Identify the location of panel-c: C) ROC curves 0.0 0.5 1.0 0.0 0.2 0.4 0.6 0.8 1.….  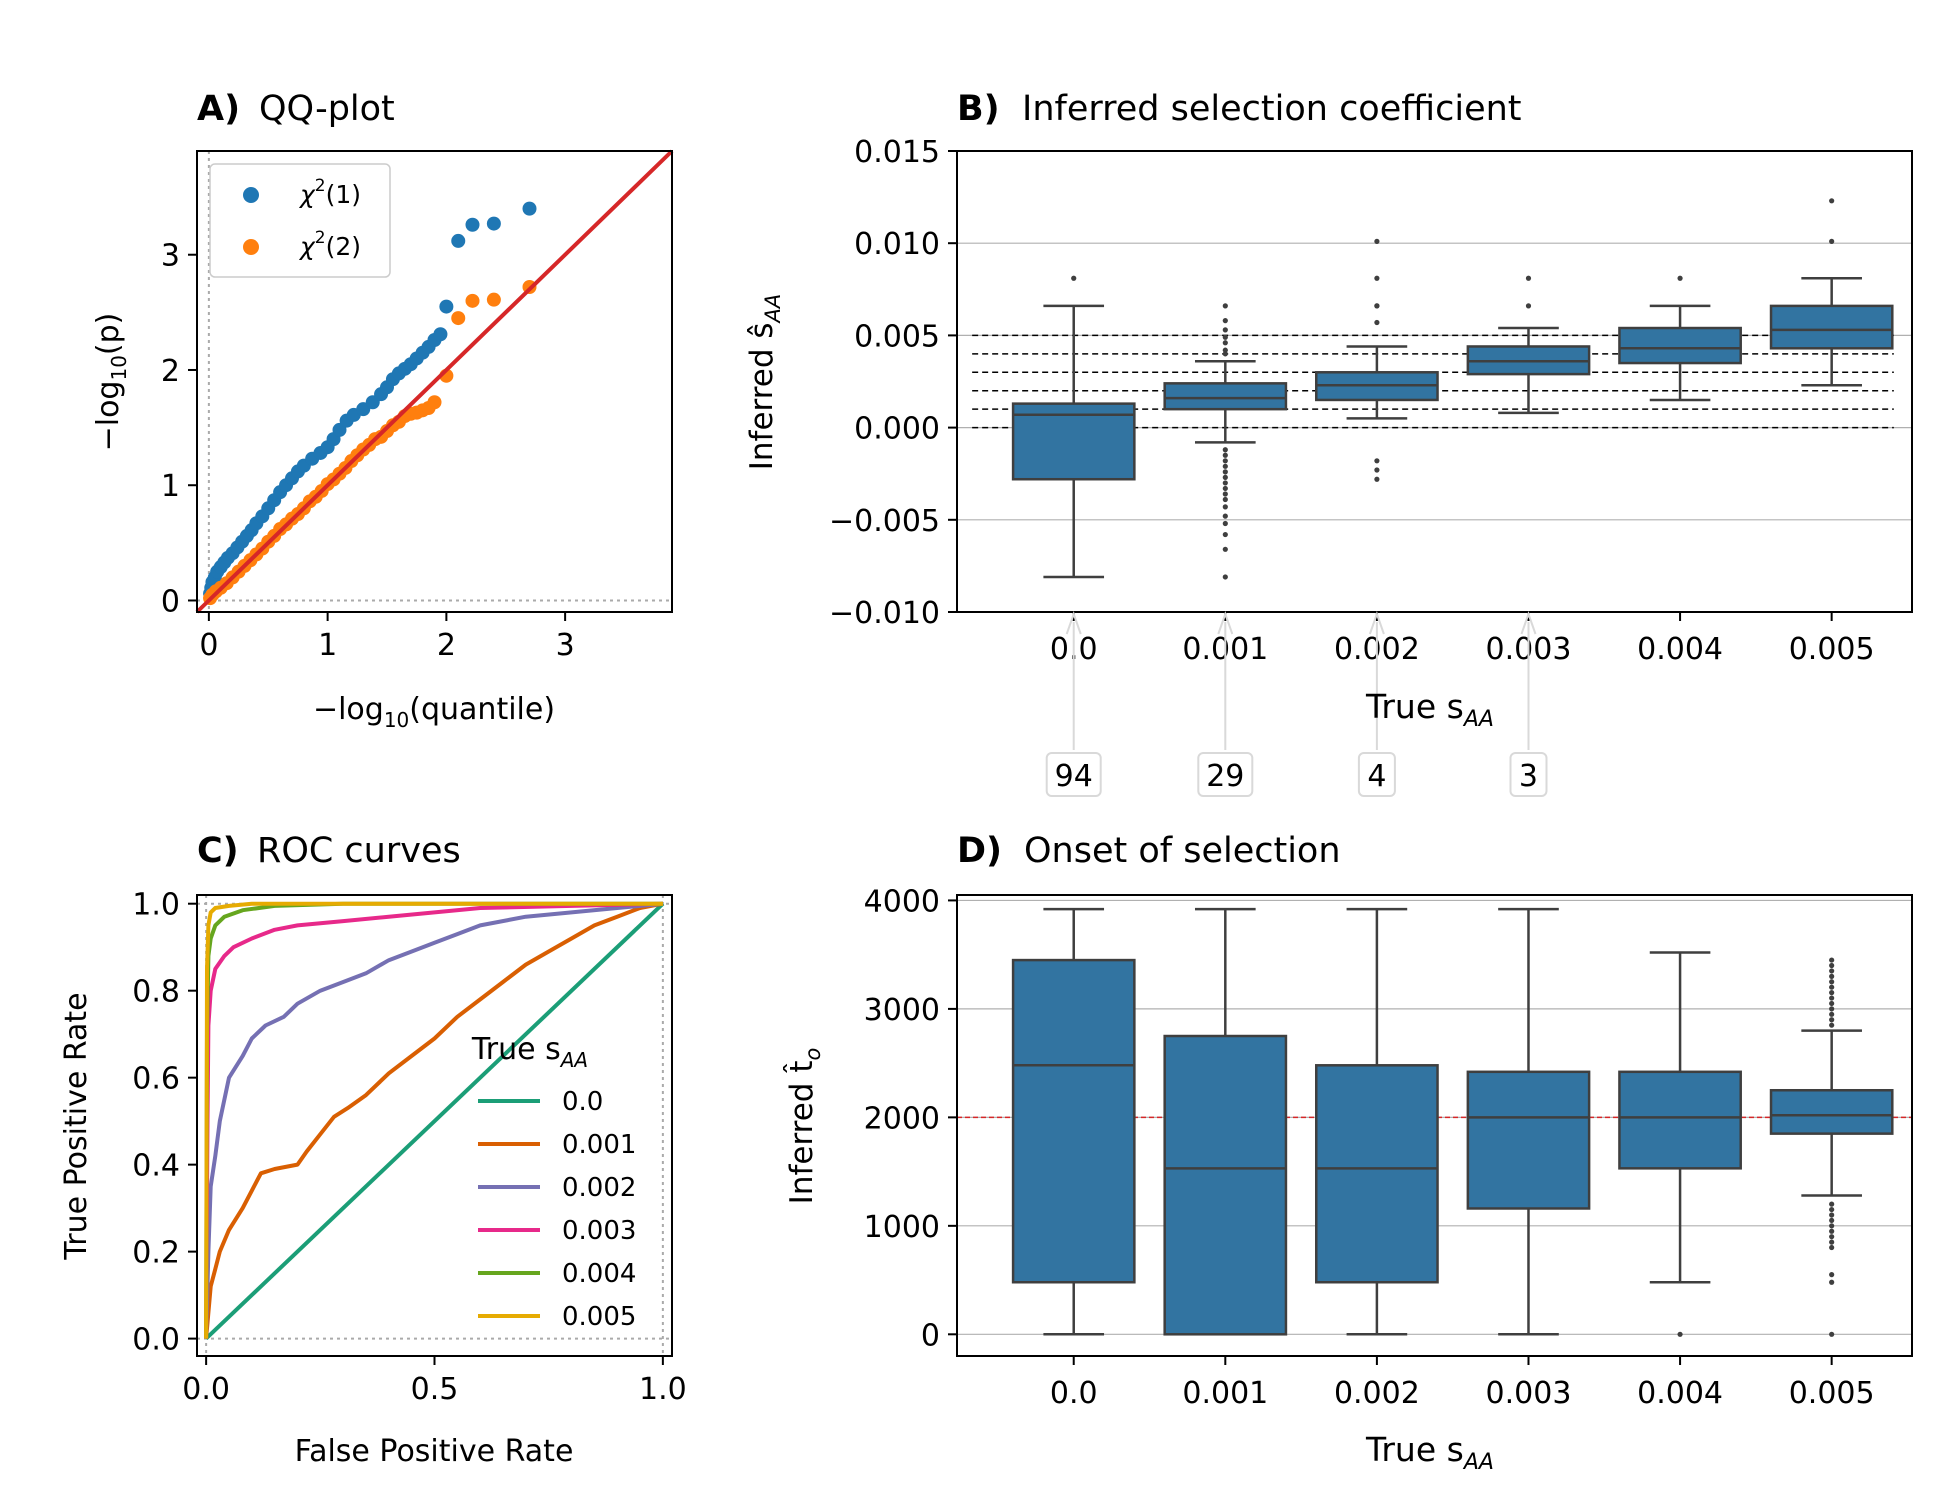
(373, 1150).